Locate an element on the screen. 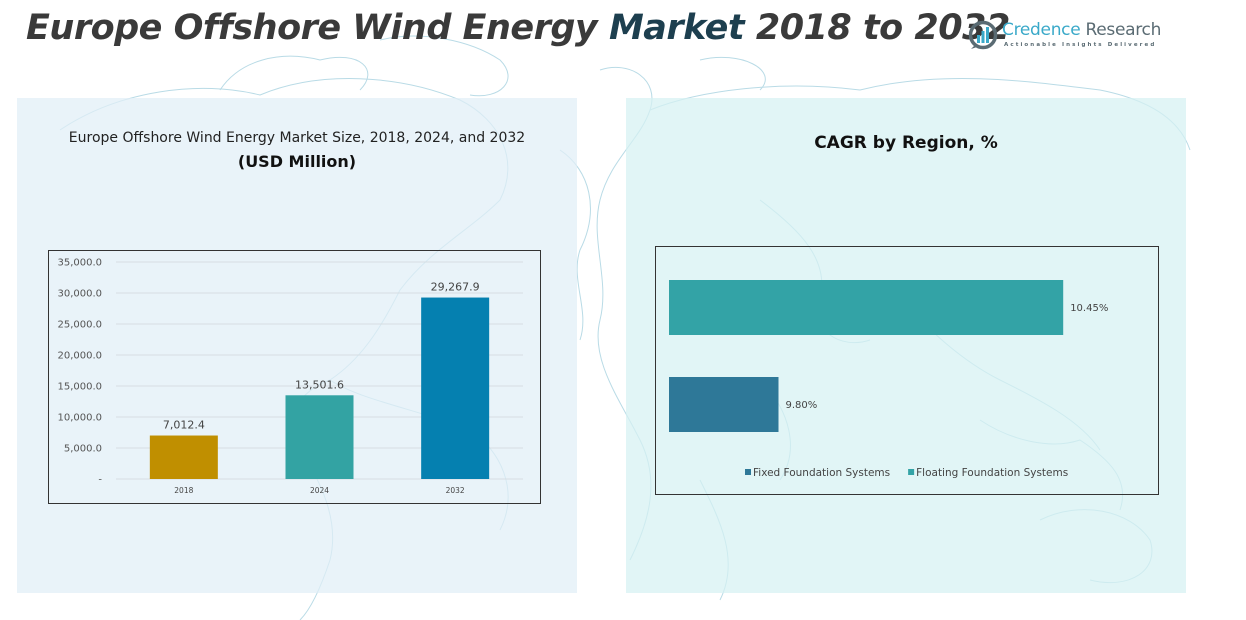 The width and height of the screenshot is (1246, 620). logo-name-part2: Research is located at coordinates (1121, 30).